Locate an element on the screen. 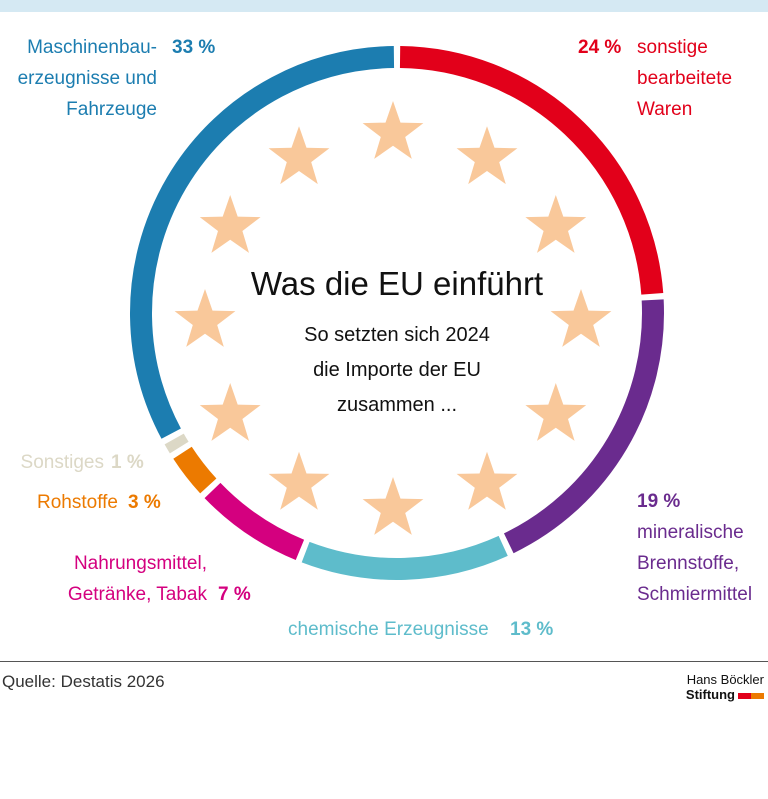 Image resolution: width=768 pixels, height=799 pixels. category-label: Sonstiges is located at coordinates (62, 462).